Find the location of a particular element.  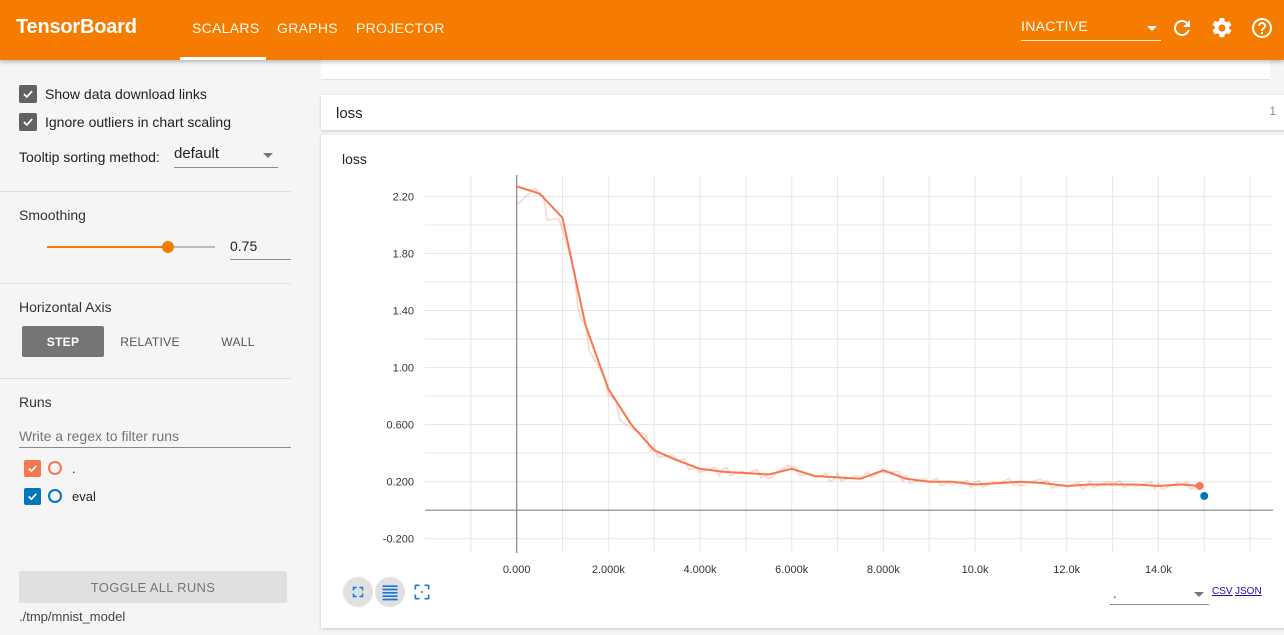

run-name: . is located at coordinates (74, 468).